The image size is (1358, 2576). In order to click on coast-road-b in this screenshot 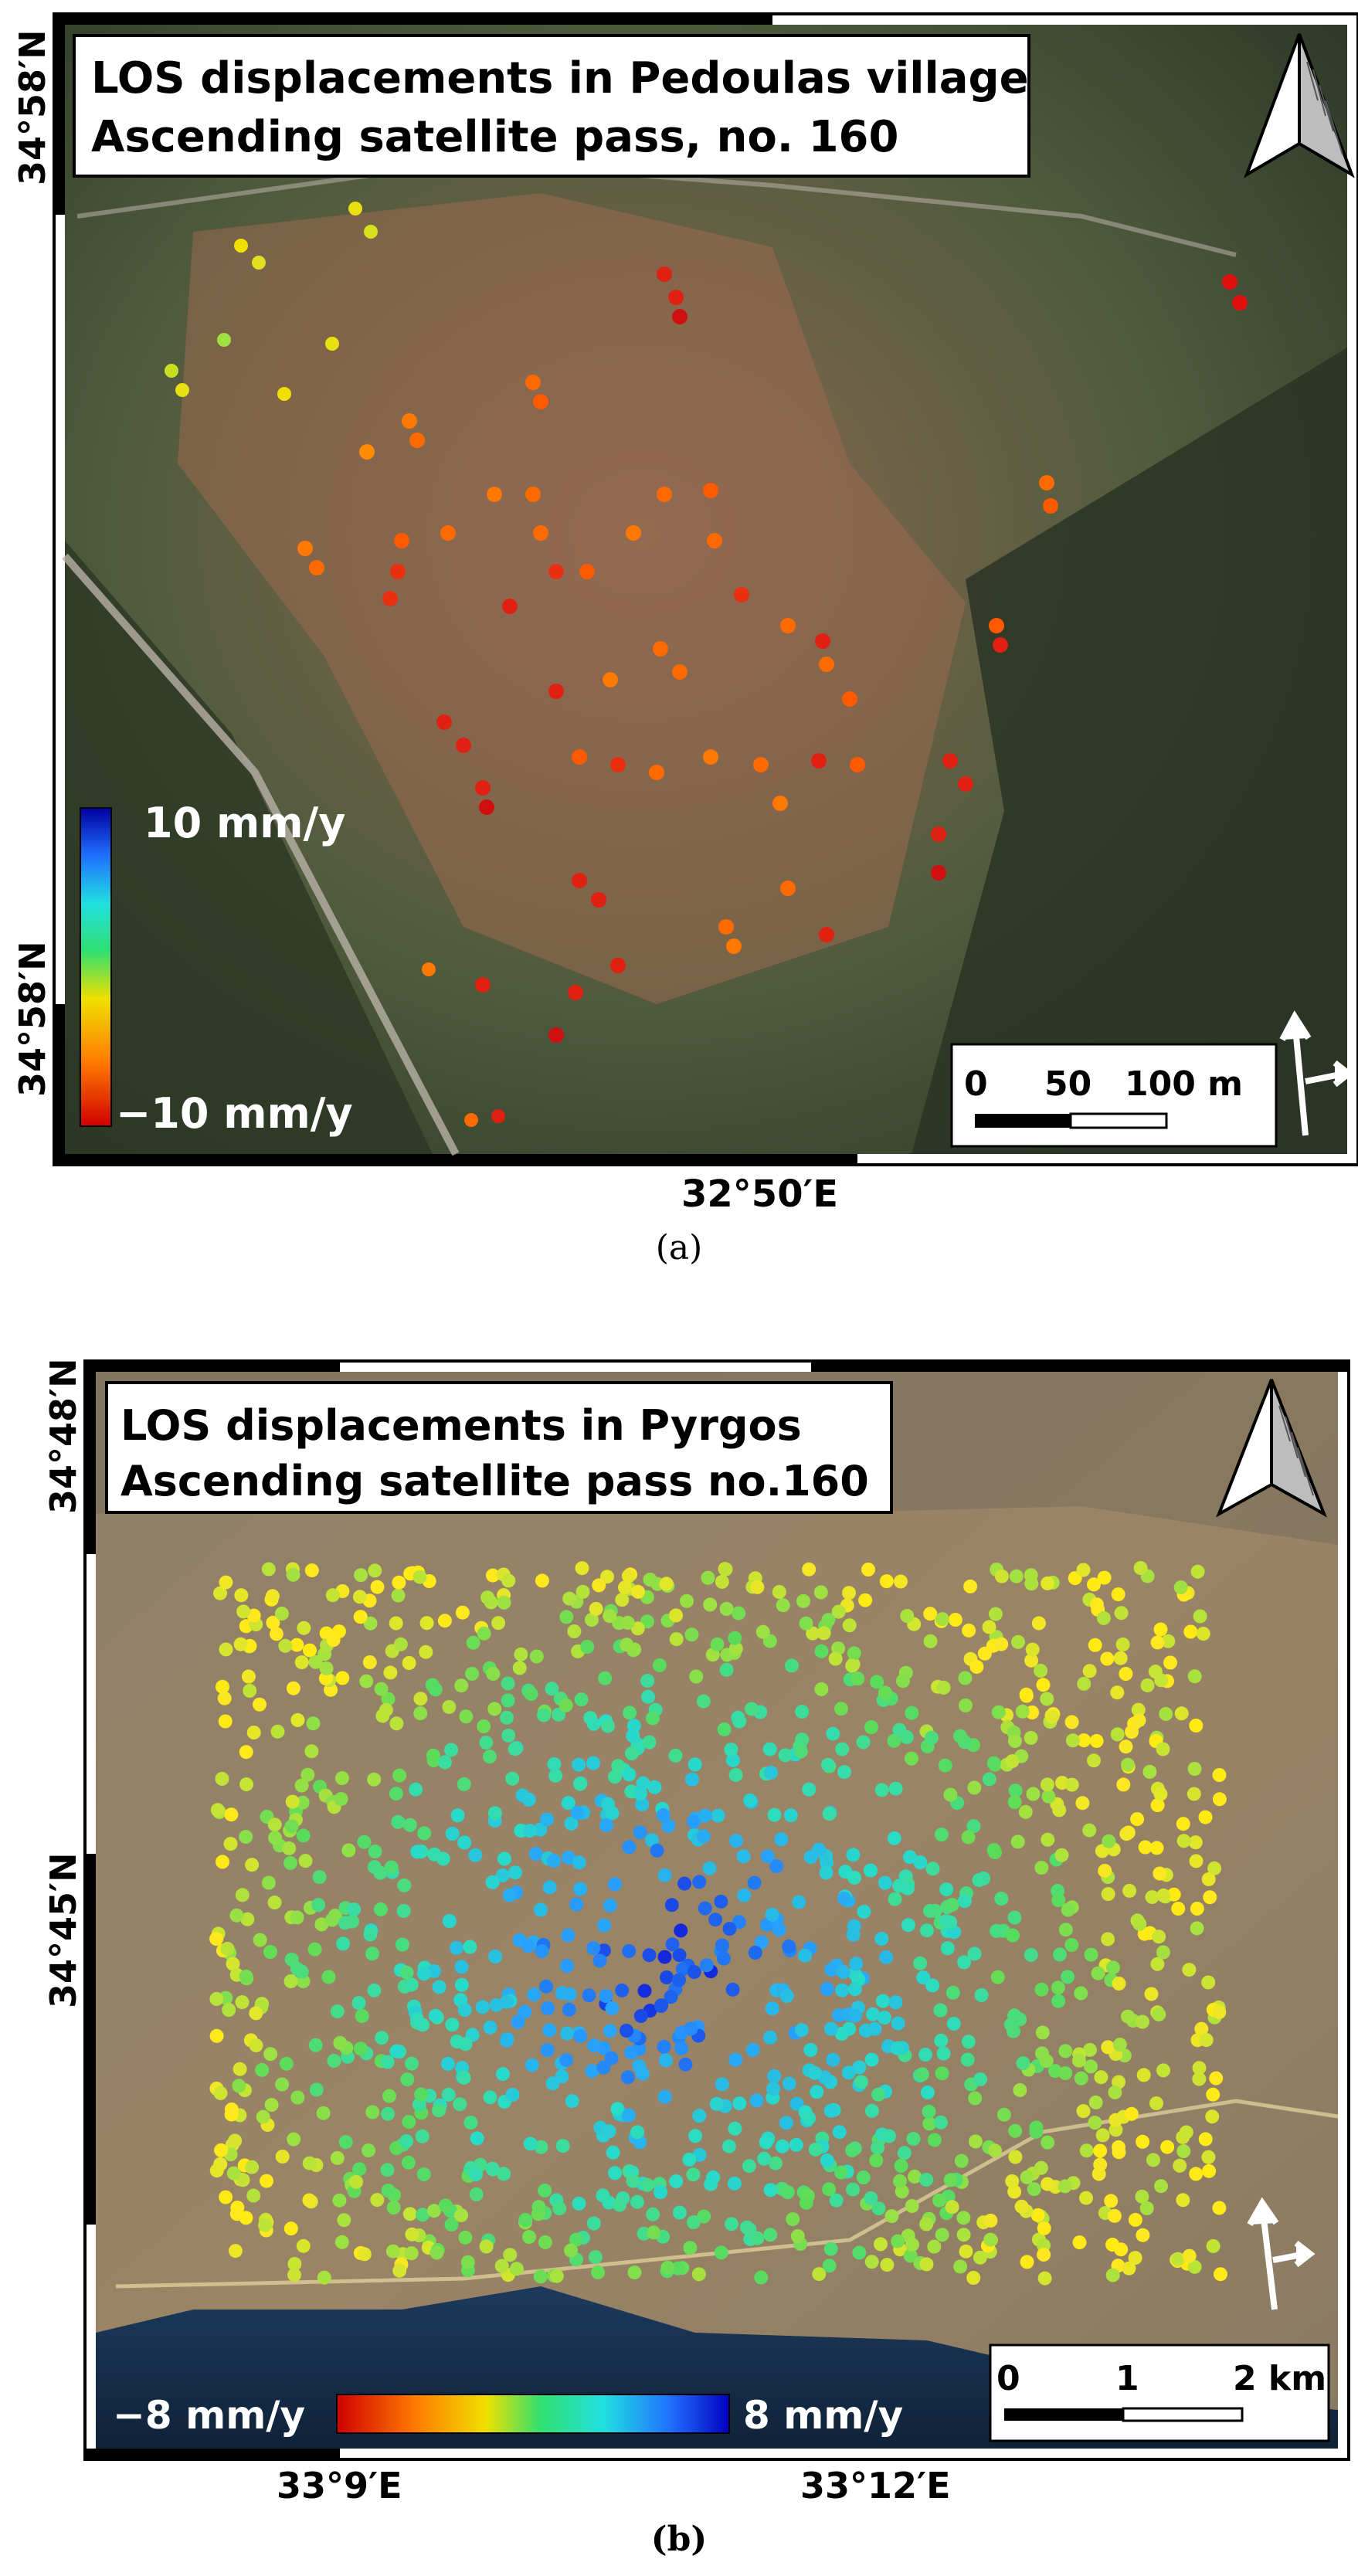, I will do `click(727, 2194)`.